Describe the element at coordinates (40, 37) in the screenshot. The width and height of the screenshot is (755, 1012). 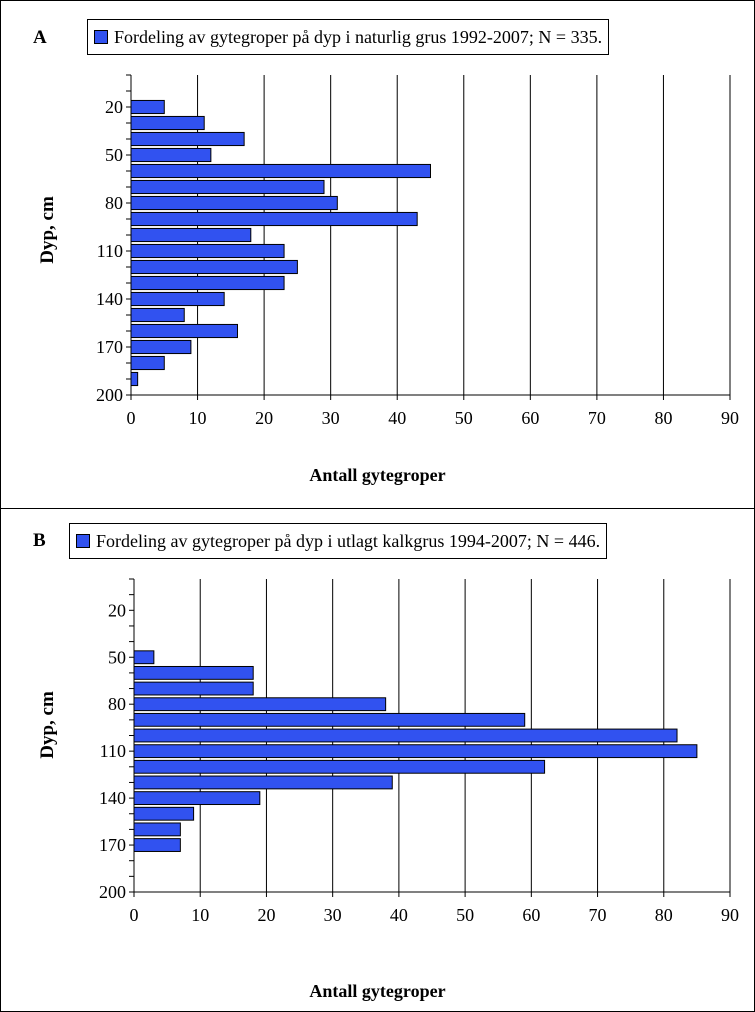
I see `panel-label: A` at that location.